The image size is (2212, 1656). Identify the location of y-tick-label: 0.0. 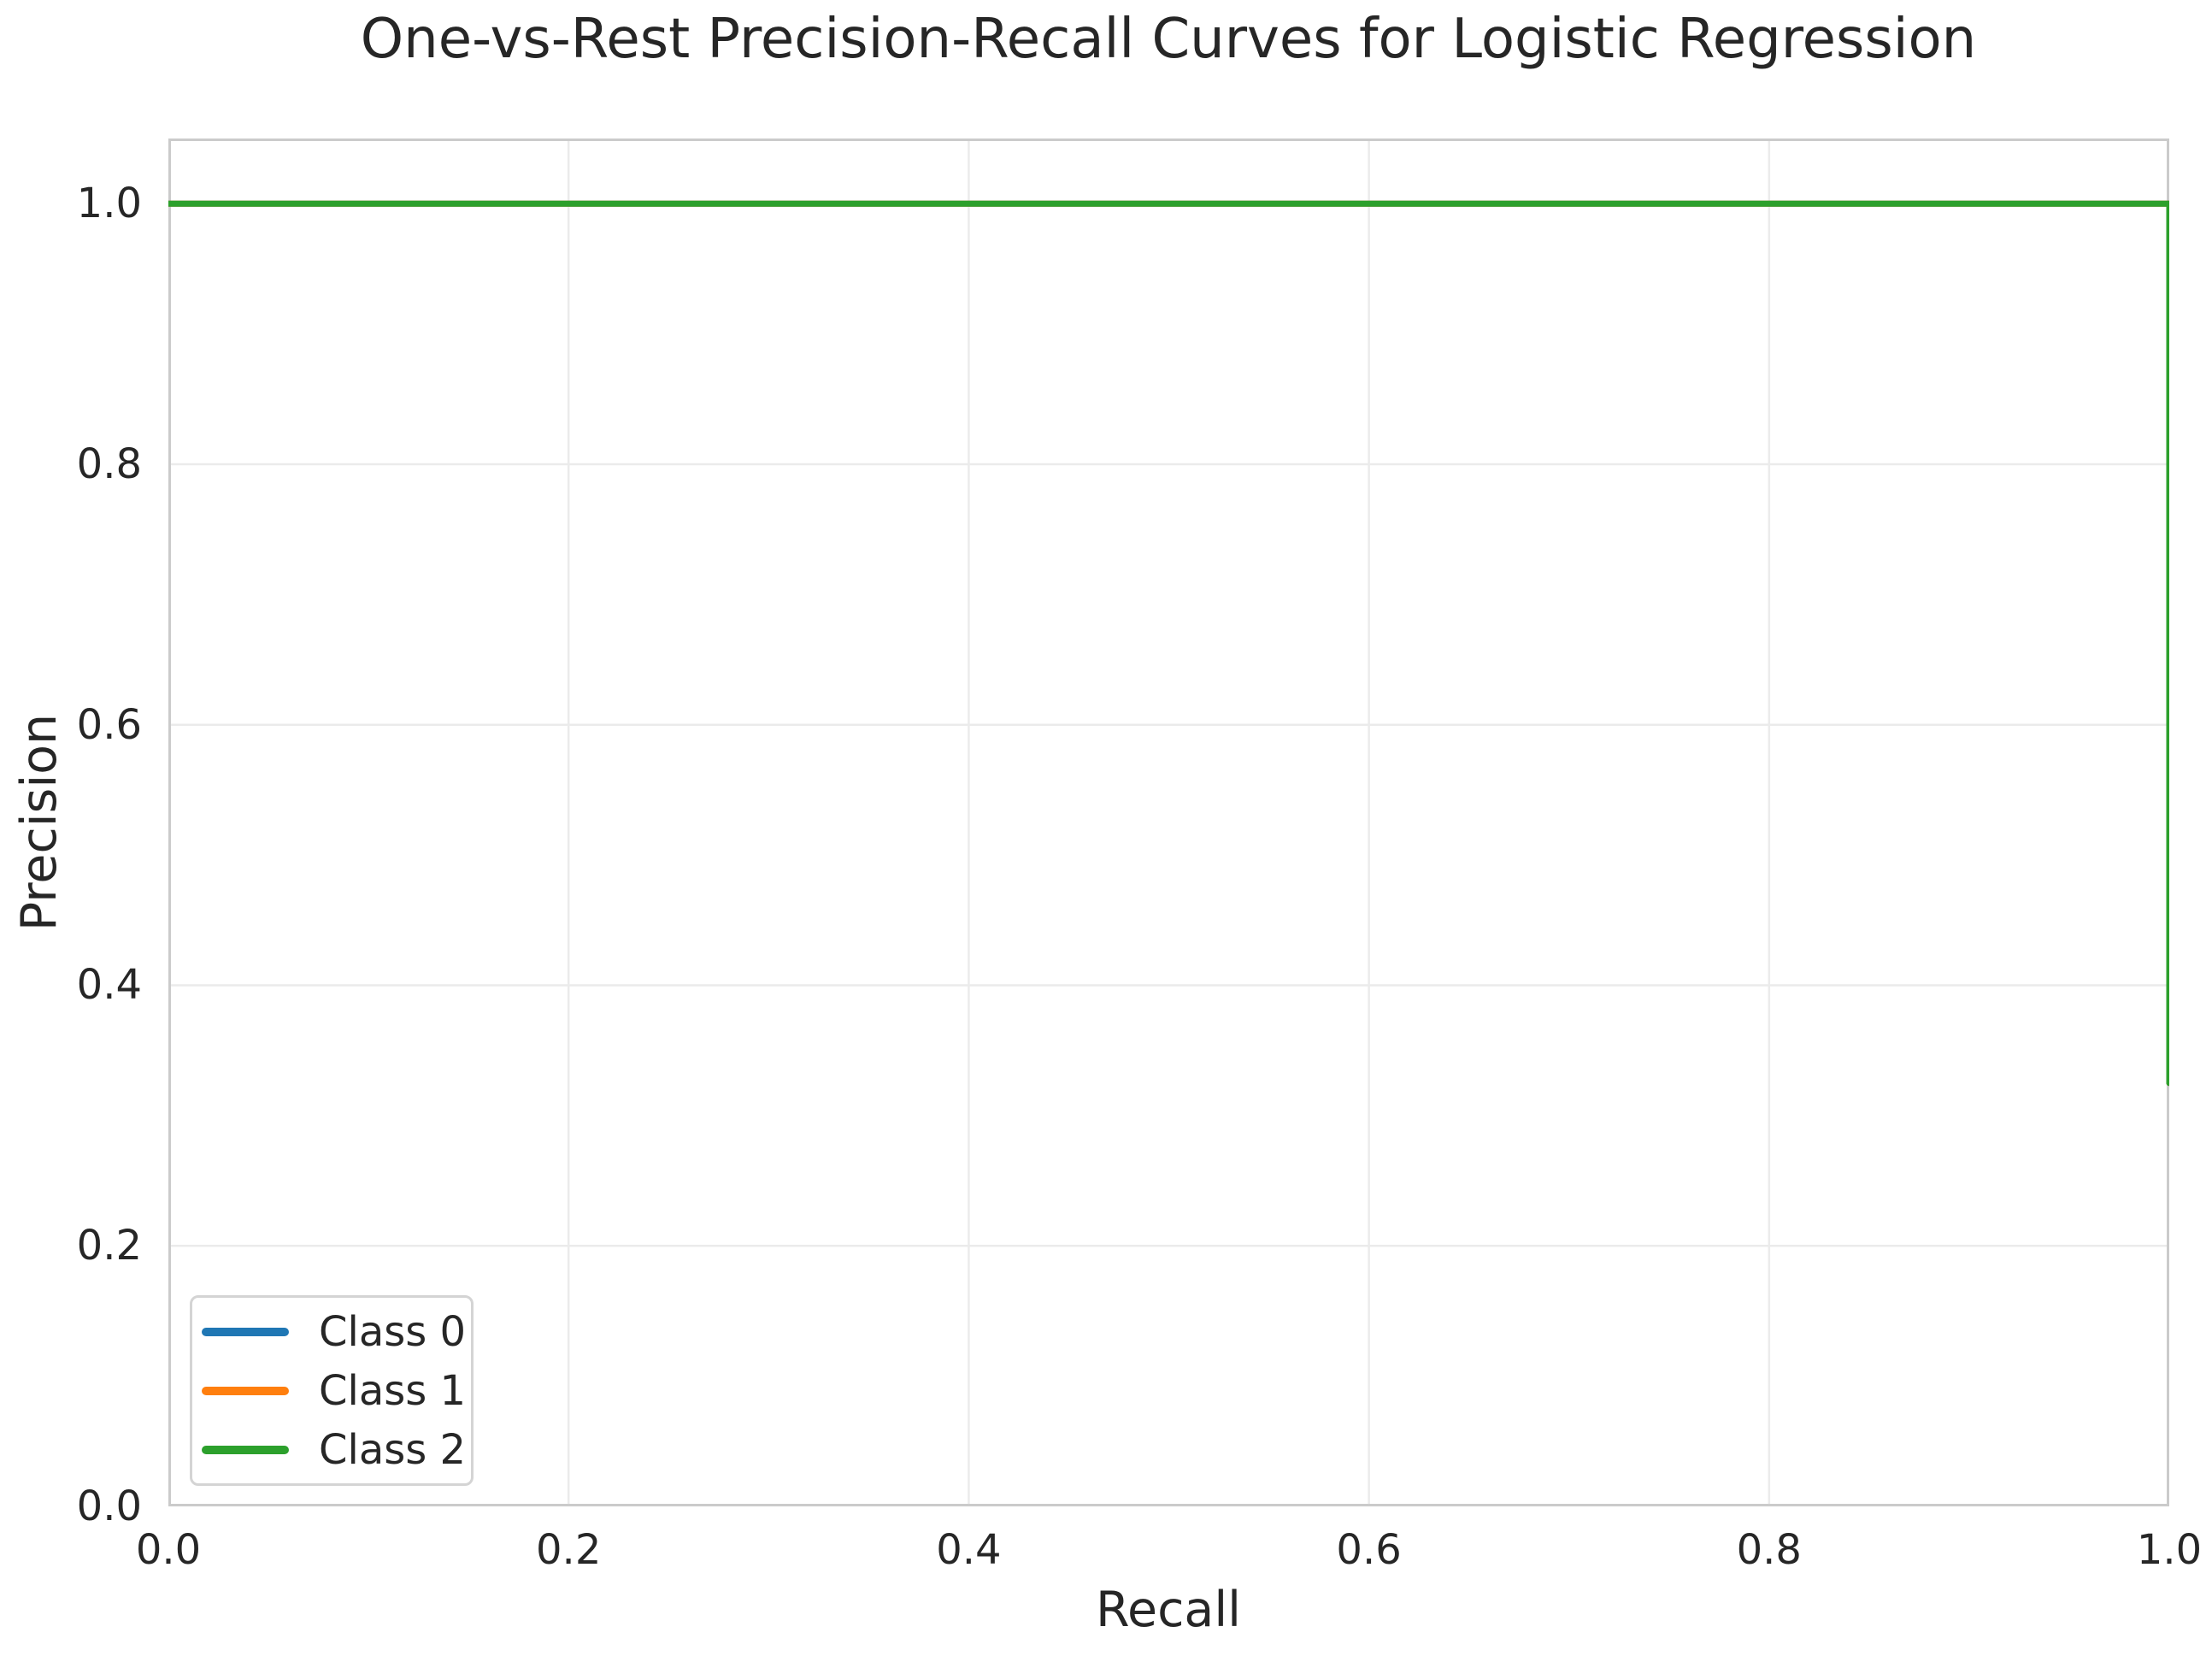
(109, 1506).